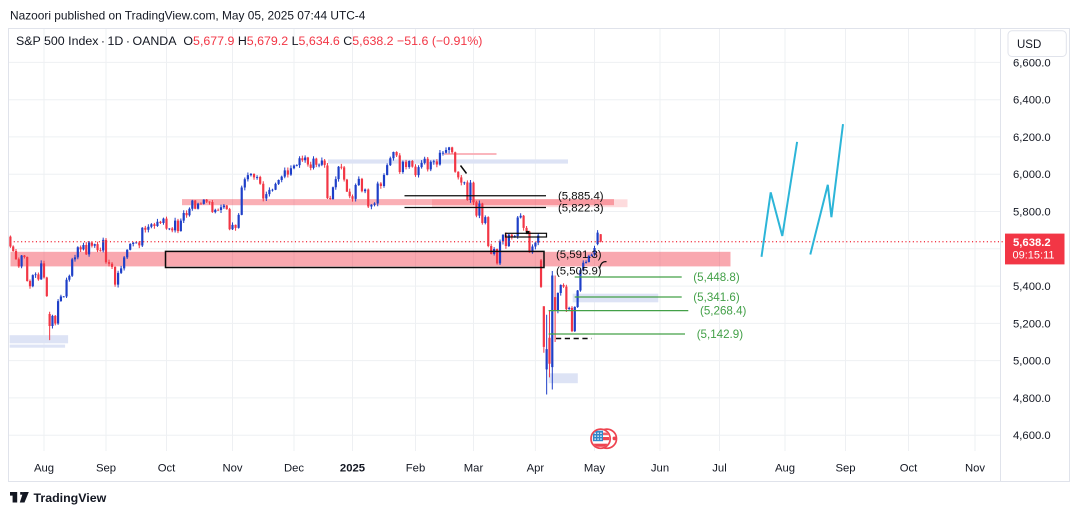 This screenshot has width=1080, height=515. I want to click on svg-text: 09:15:11, so click(1034, 256).